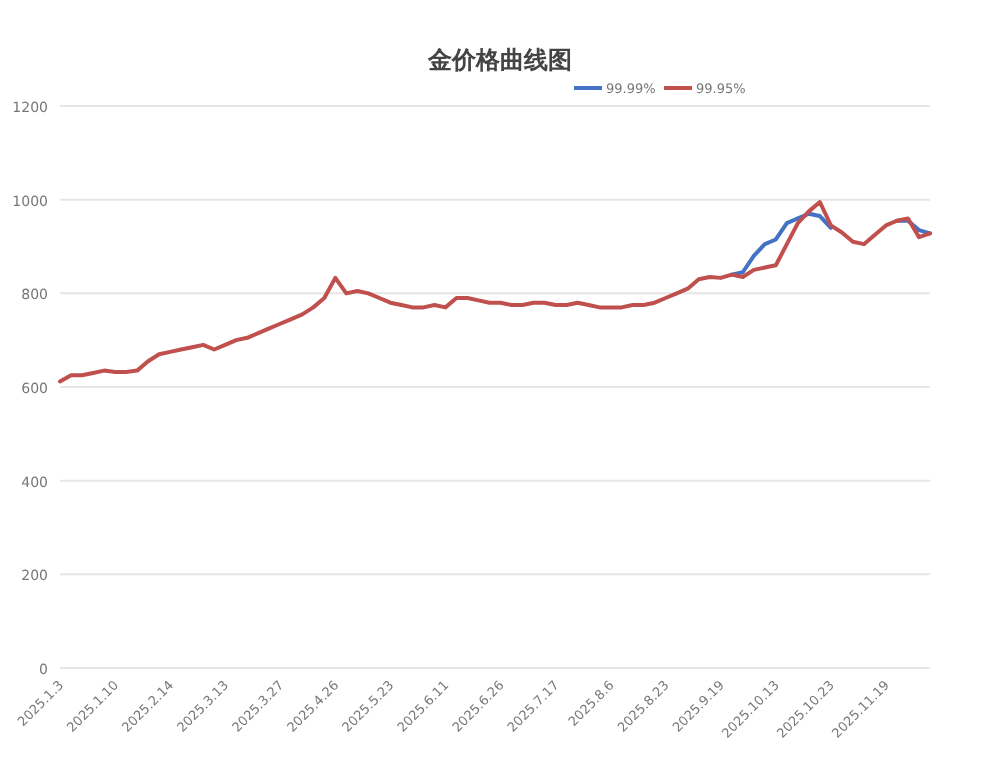  Describe the element at coordinates (499, 60) in the screenshot. I see `chart-title: 金价格曲线图` at that location.